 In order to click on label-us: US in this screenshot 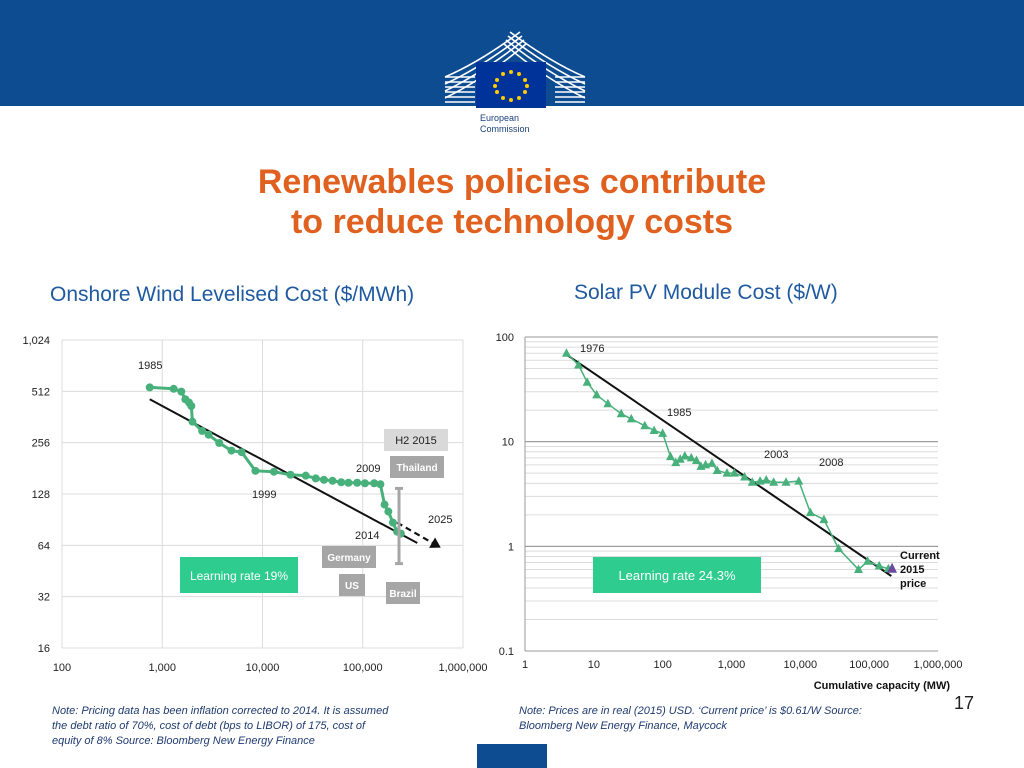, I will do `click(352, 586)`.